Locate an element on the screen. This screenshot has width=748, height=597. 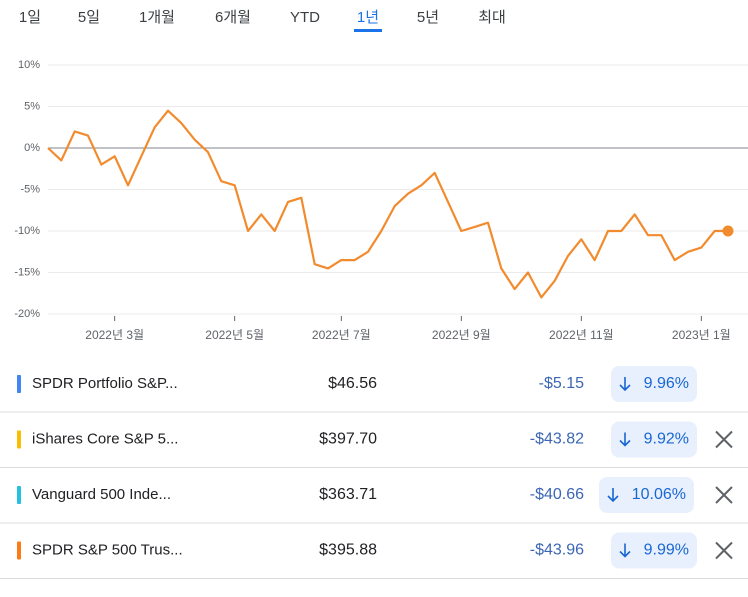
range-tab: 6개월 is located at coordinates (233, 17).